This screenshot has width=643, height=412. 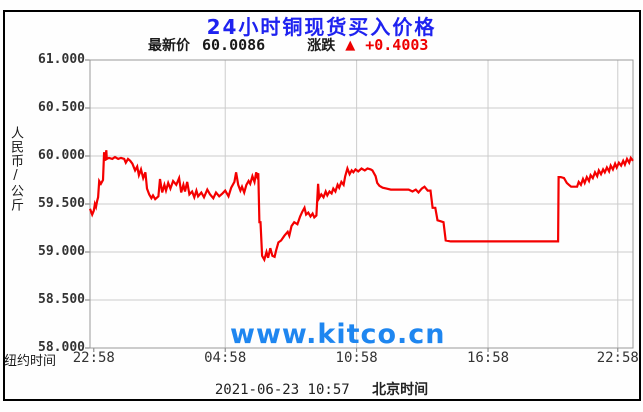 What do you see at coordinates (321, 27) in the screenshot?
I see `chart-title: 24小时铜现货买入价格` at bounding box center [321, 27].